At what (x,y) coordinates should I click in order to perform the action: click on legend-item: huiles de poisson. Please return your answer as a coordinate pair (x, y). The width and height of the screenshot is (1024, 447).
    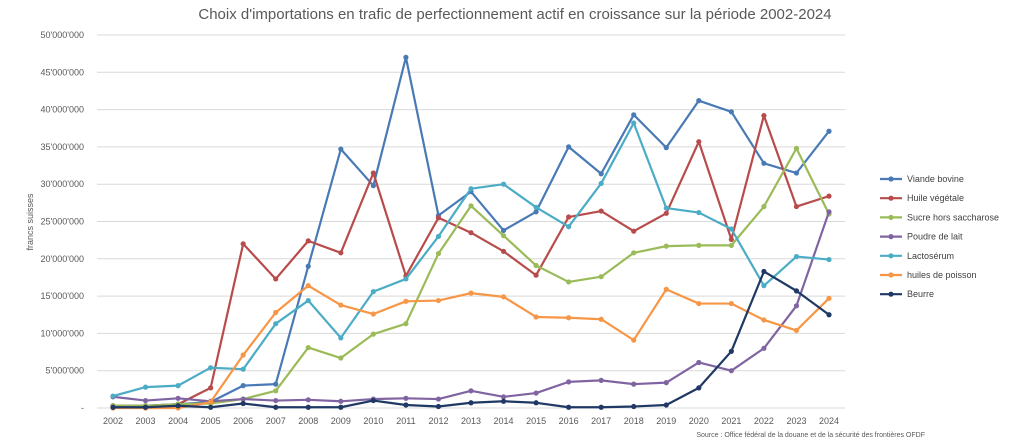
    Looking at the image, I should click on (928, 275).